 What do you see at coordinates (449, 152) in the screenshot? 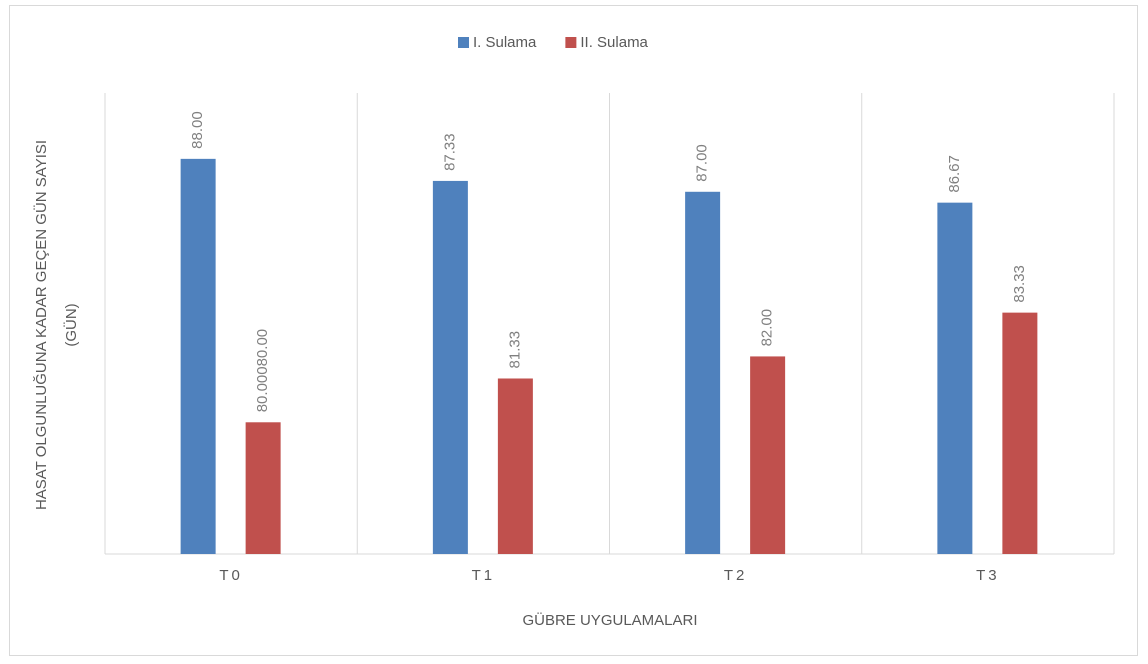
I see `data-label: 87.33` at bounding box center [449, 152].